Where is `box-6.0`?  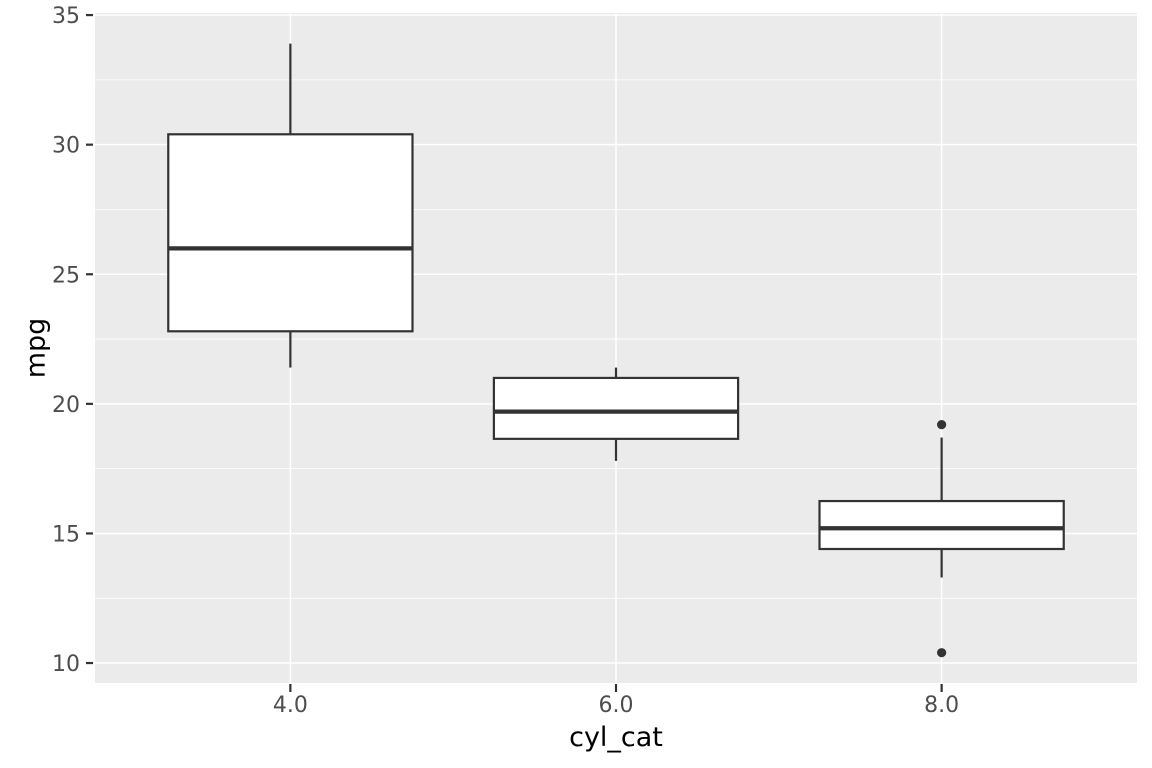
box-6.0 is located at coordinates (616, 408).